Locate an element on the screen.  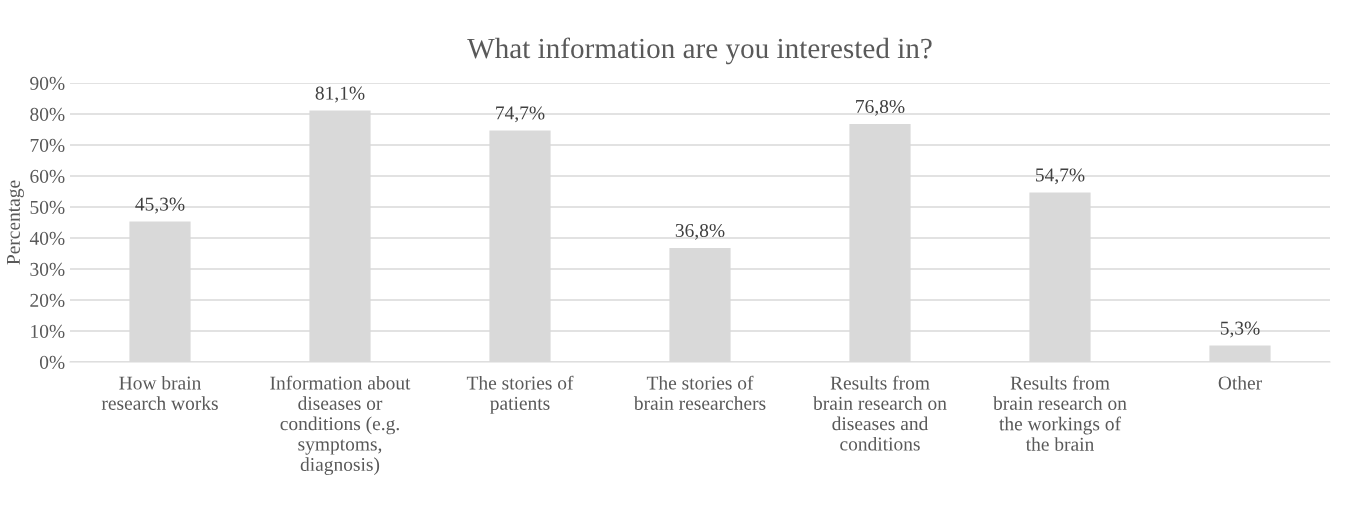
y-tick-label: 70% is located at coordinates (47, 145).